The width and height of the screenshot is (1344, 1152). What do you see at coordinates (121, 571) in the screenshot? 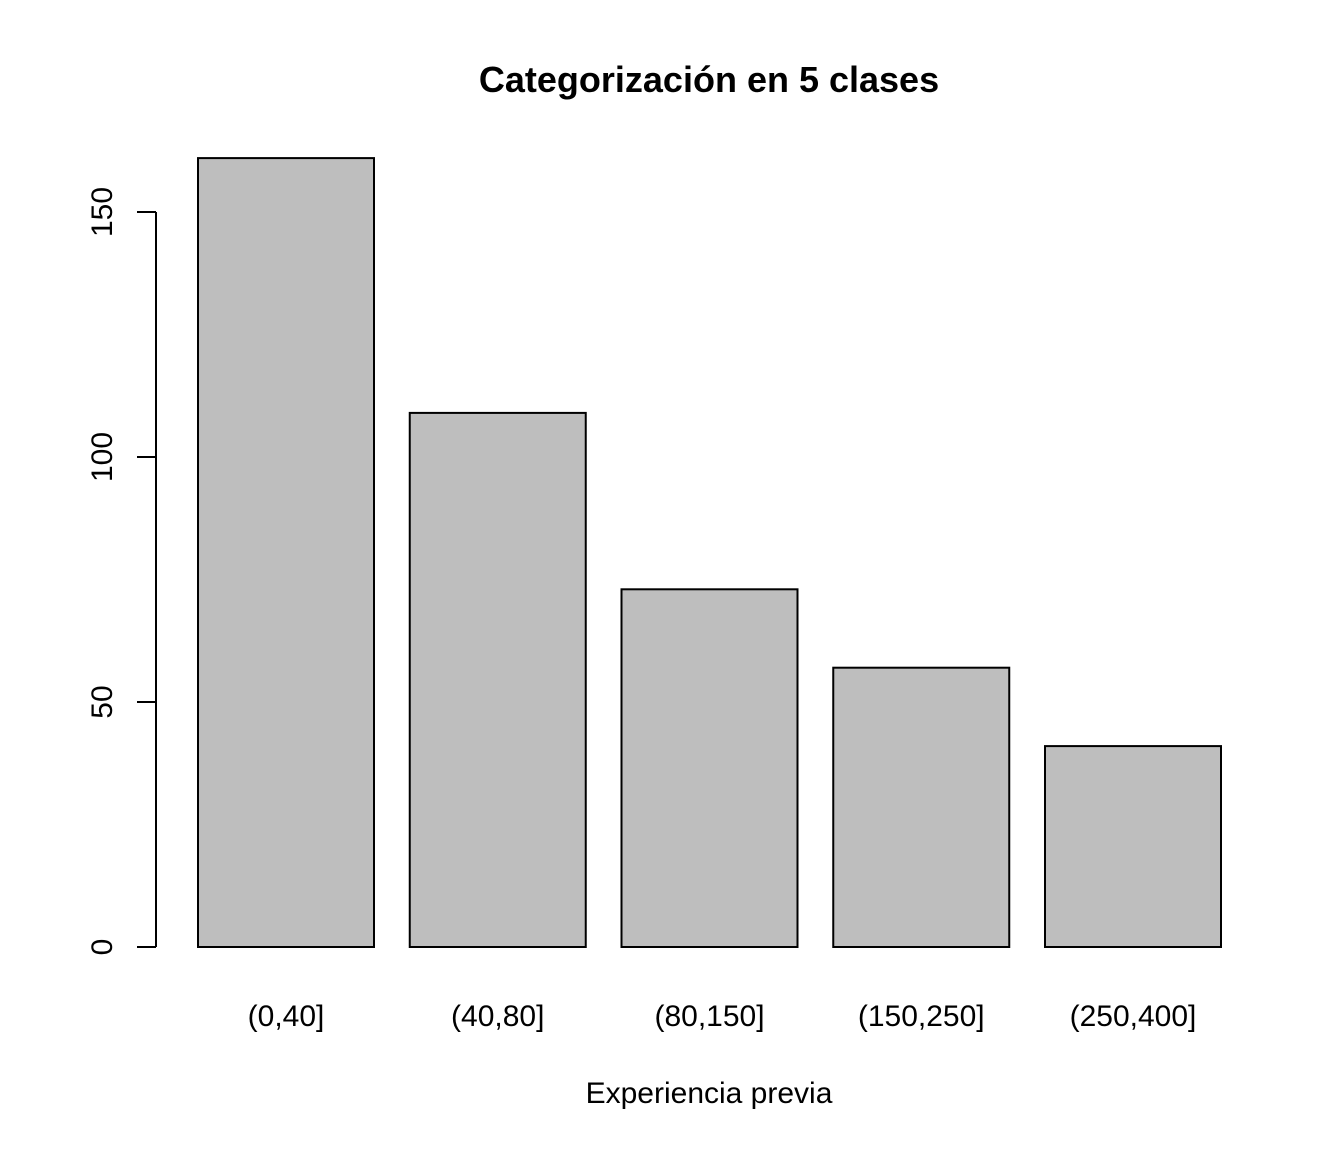
I see `y-axis: 0 50 100 150` at bounding box center [121, 571].